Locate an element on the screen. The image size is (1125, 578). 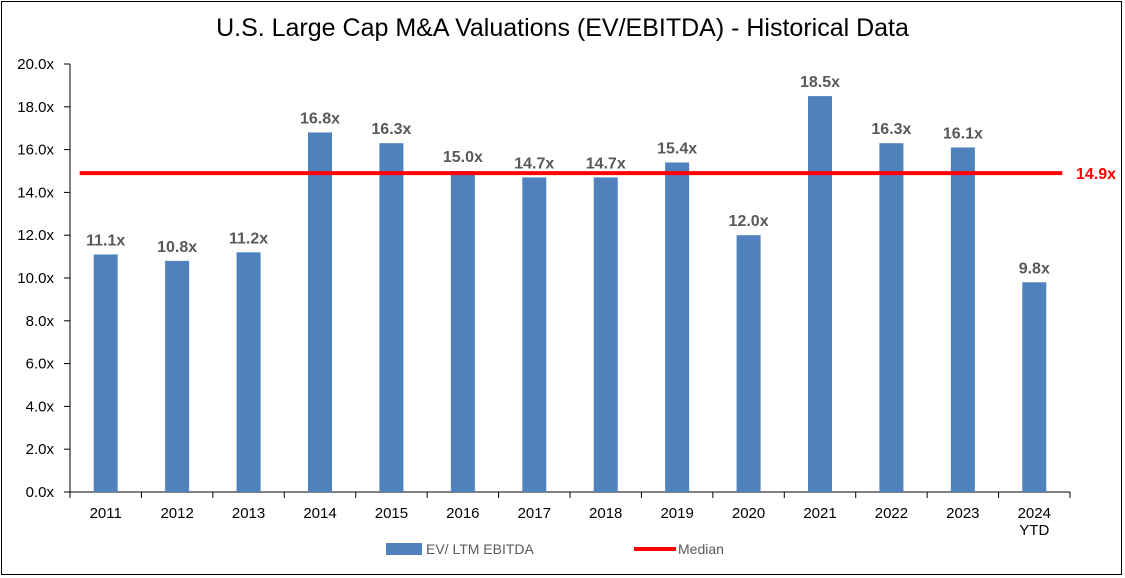
y-tick-label: 2.0x is located at coordinates (40, 449).